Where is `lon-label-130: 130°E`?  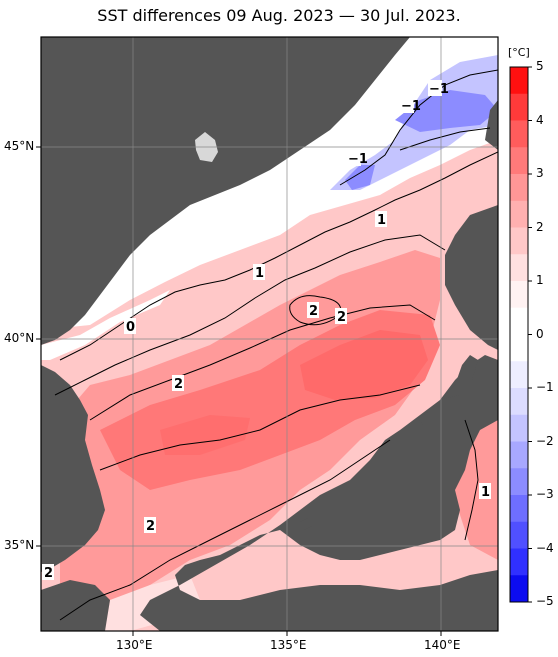 lon-label-130: 130°E is located at coordinates (134, 645).